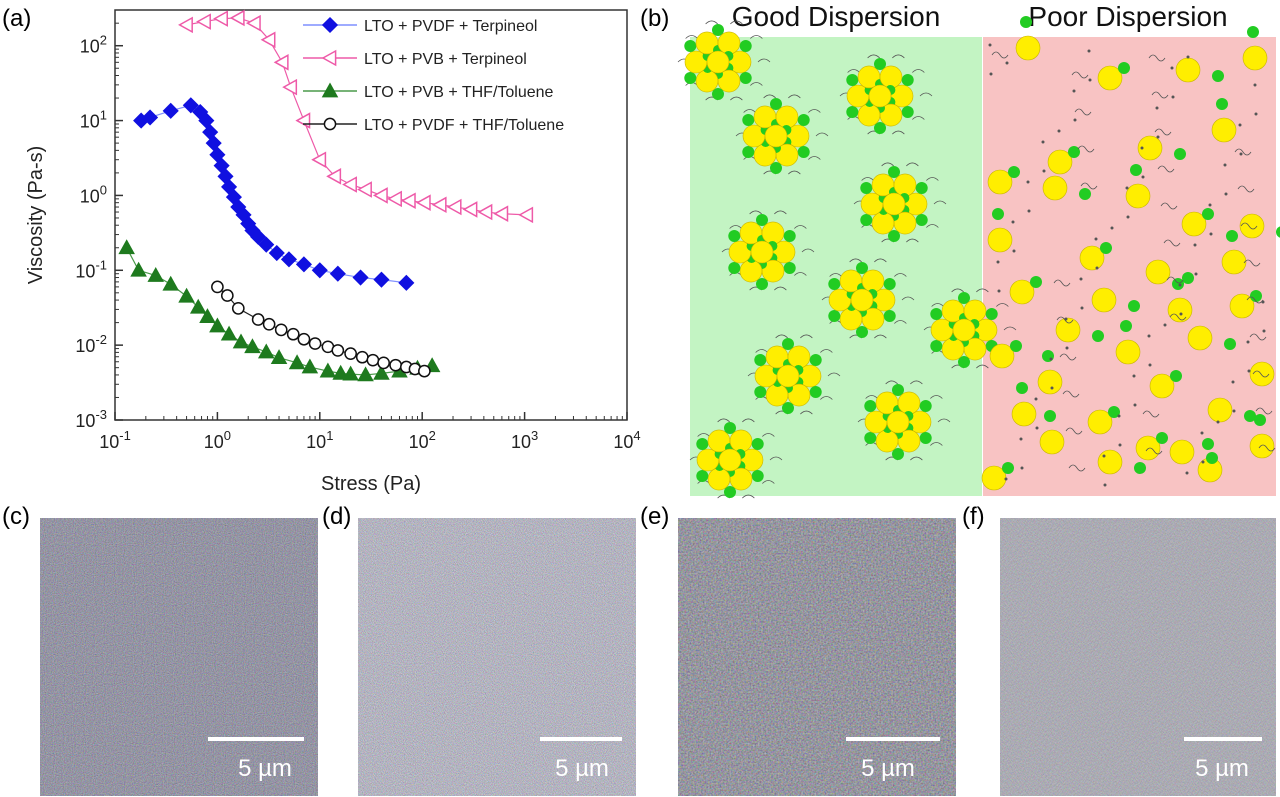  Describe the element at coordinates (336, 516) in the screenshot. I see `panel-label-d: (d)` at that location.